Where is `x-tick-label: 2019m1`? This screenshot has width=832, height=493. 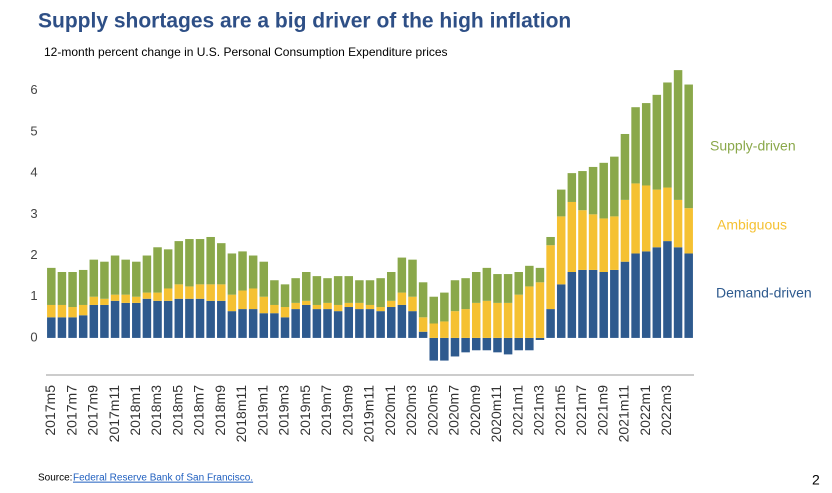 x-tick-label: 2019m1 is located at coordinates (262, 410).